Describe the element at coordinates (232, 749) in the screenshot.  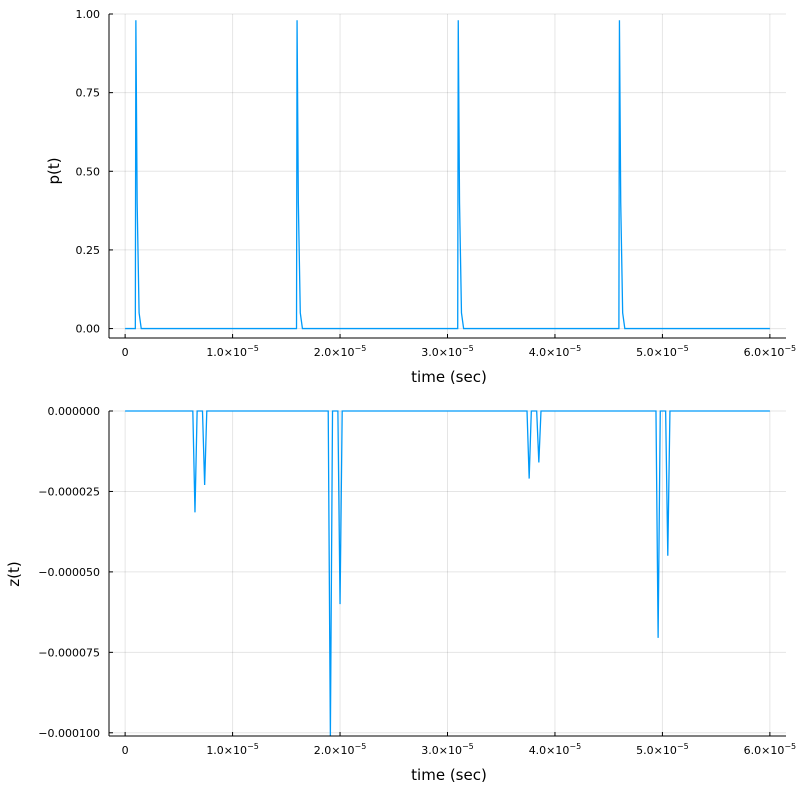
I see `z-x-tick-label: 1.0×10⁻⁵` at that location.